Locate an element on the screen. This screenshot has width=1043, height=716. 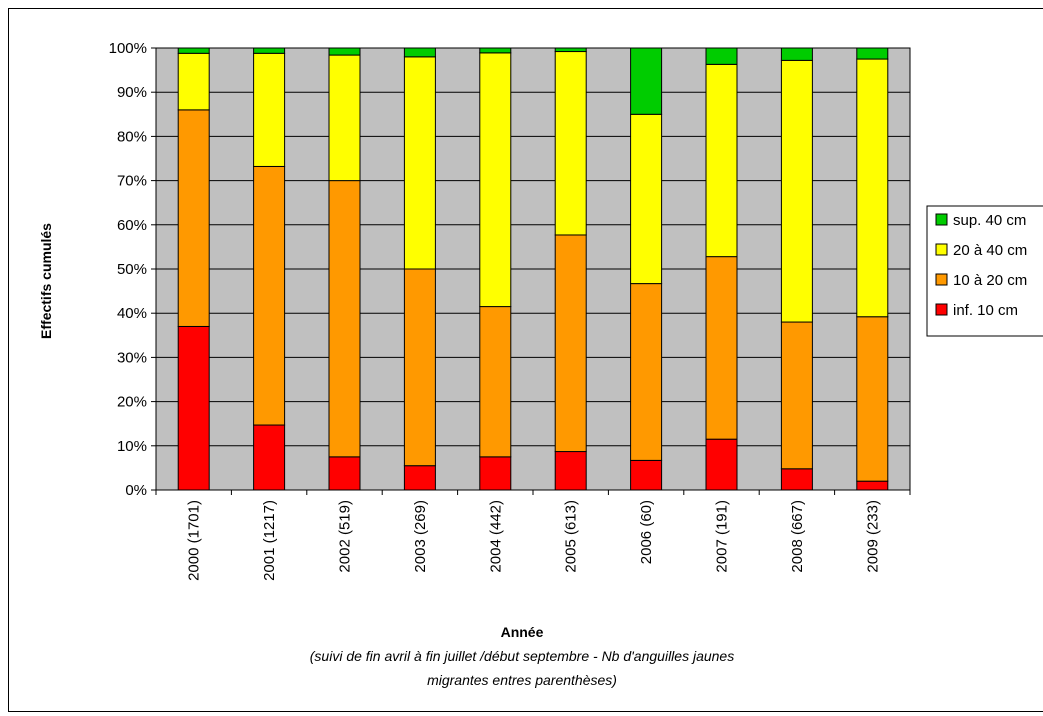
x-tick-label: 2006 (60) is located at coordinates (646, 532).